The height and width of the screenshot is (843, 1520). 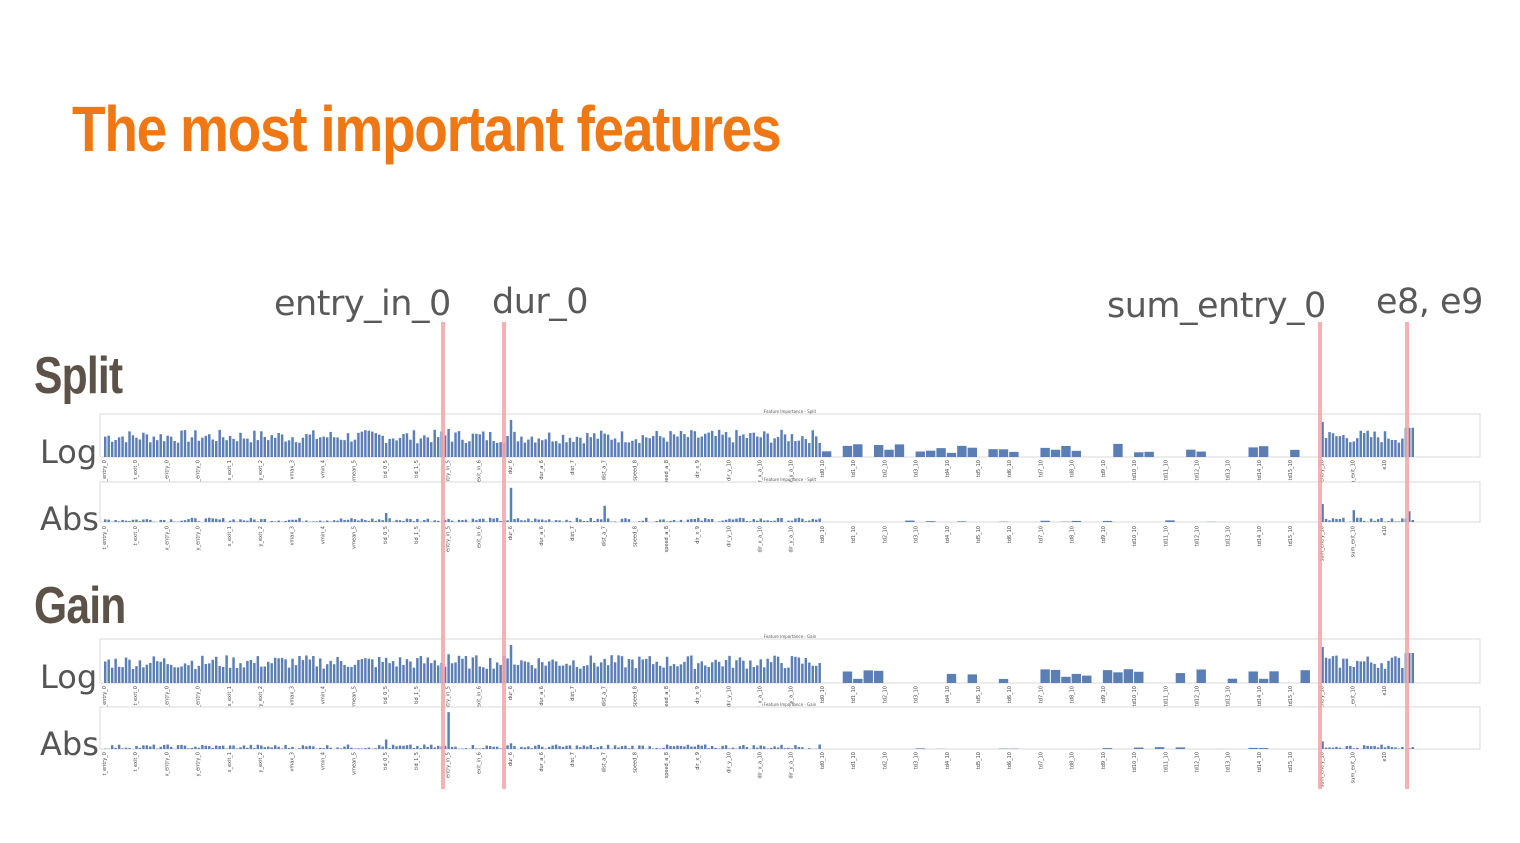 I want to click on chart-frame, so click(x=790, y=728).